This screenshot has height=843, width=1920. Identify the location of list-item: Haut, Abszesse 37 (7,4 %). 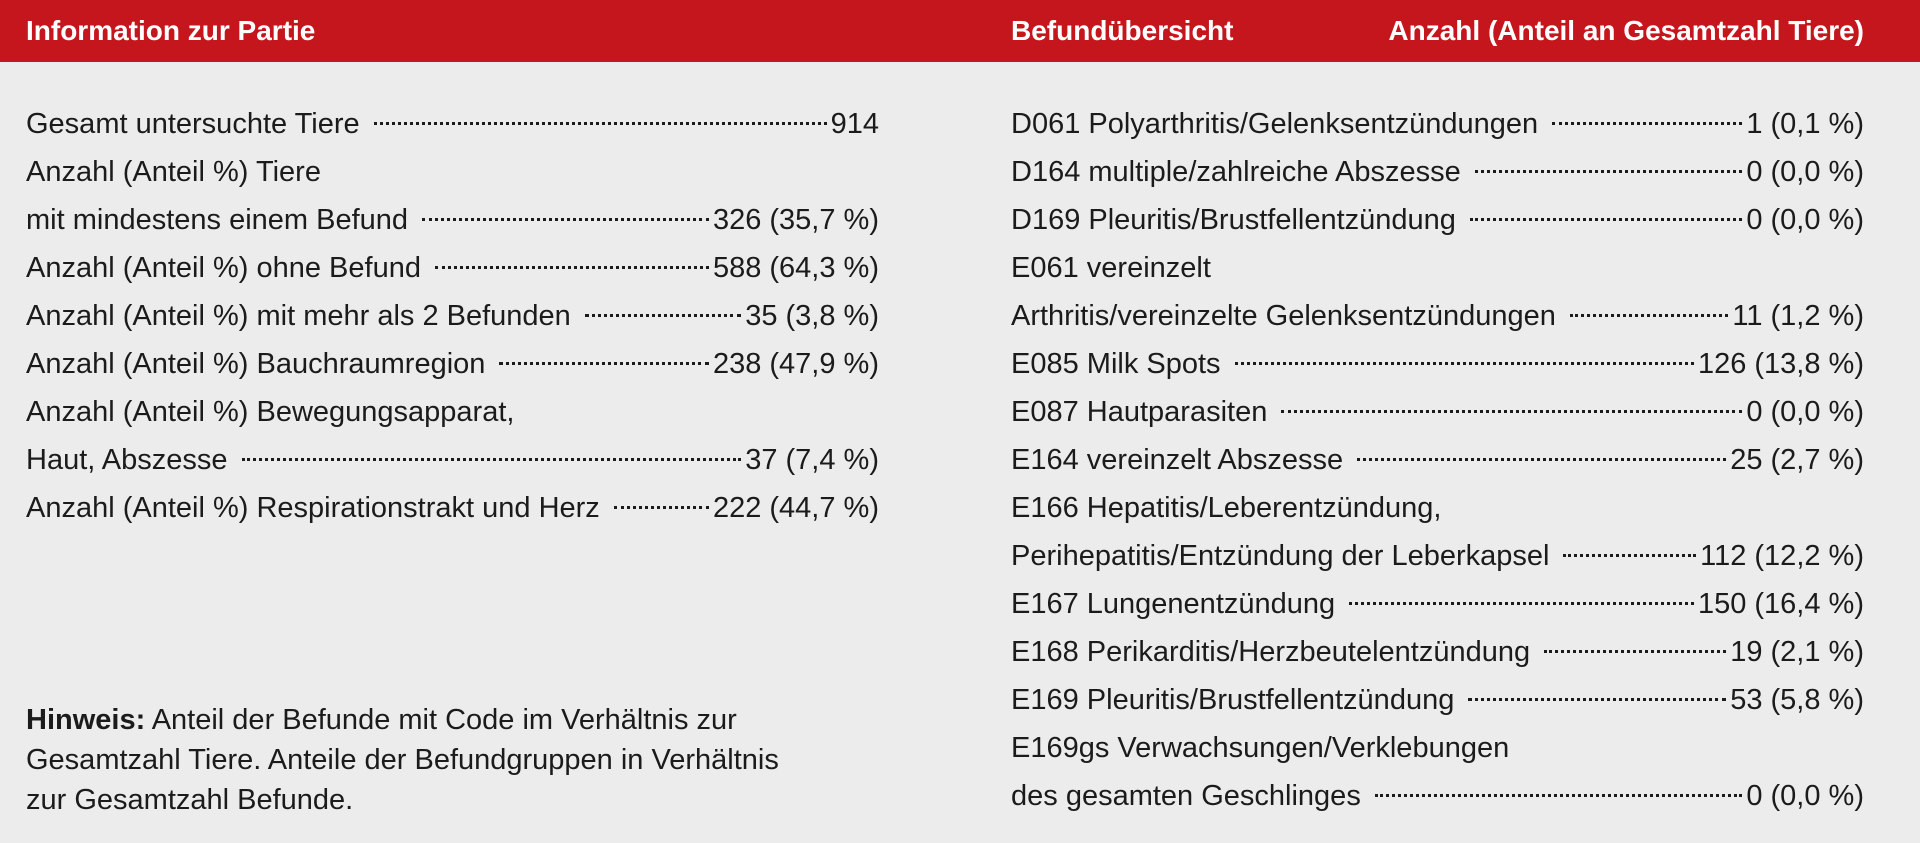
(452, 460).